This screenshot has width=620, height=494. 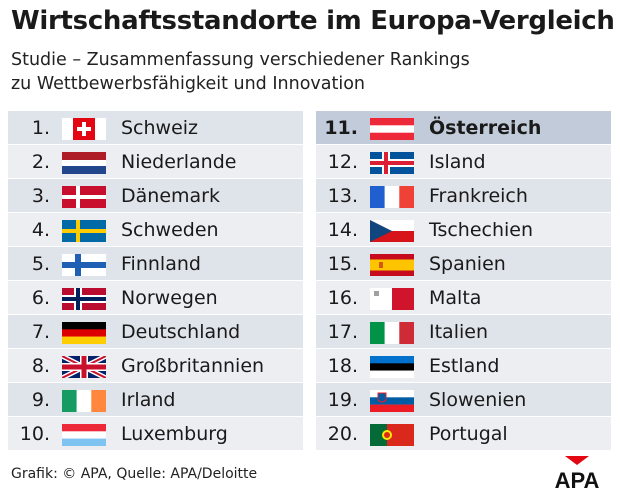 I want to click on uk-flag-icon, so click(x=84, y=367).